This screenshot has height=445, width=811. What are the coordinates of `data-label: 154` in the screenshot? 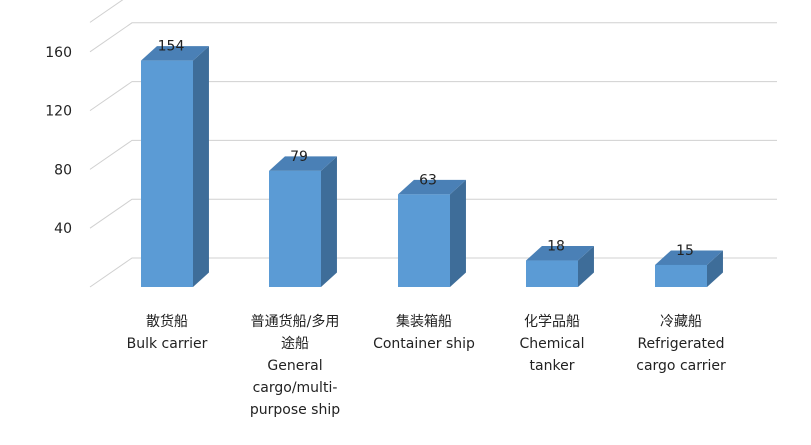 It's located at (171, 47).